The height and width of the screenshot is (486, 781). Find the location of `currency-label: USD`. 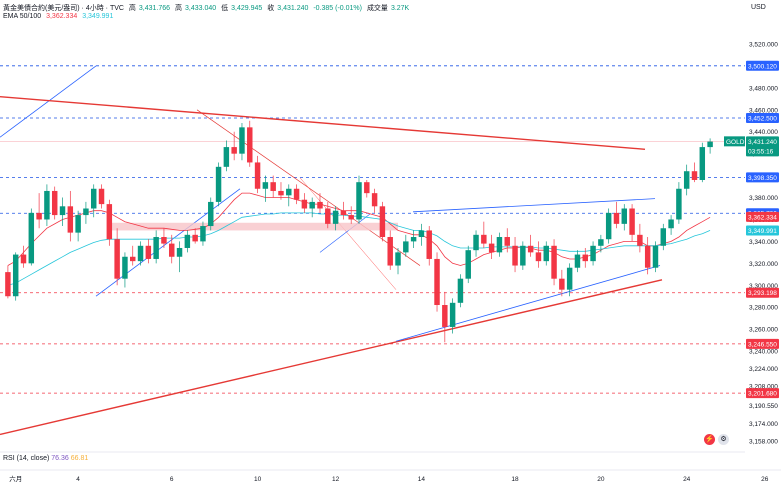

currency-label: USD is located at coordinates (758, 7).